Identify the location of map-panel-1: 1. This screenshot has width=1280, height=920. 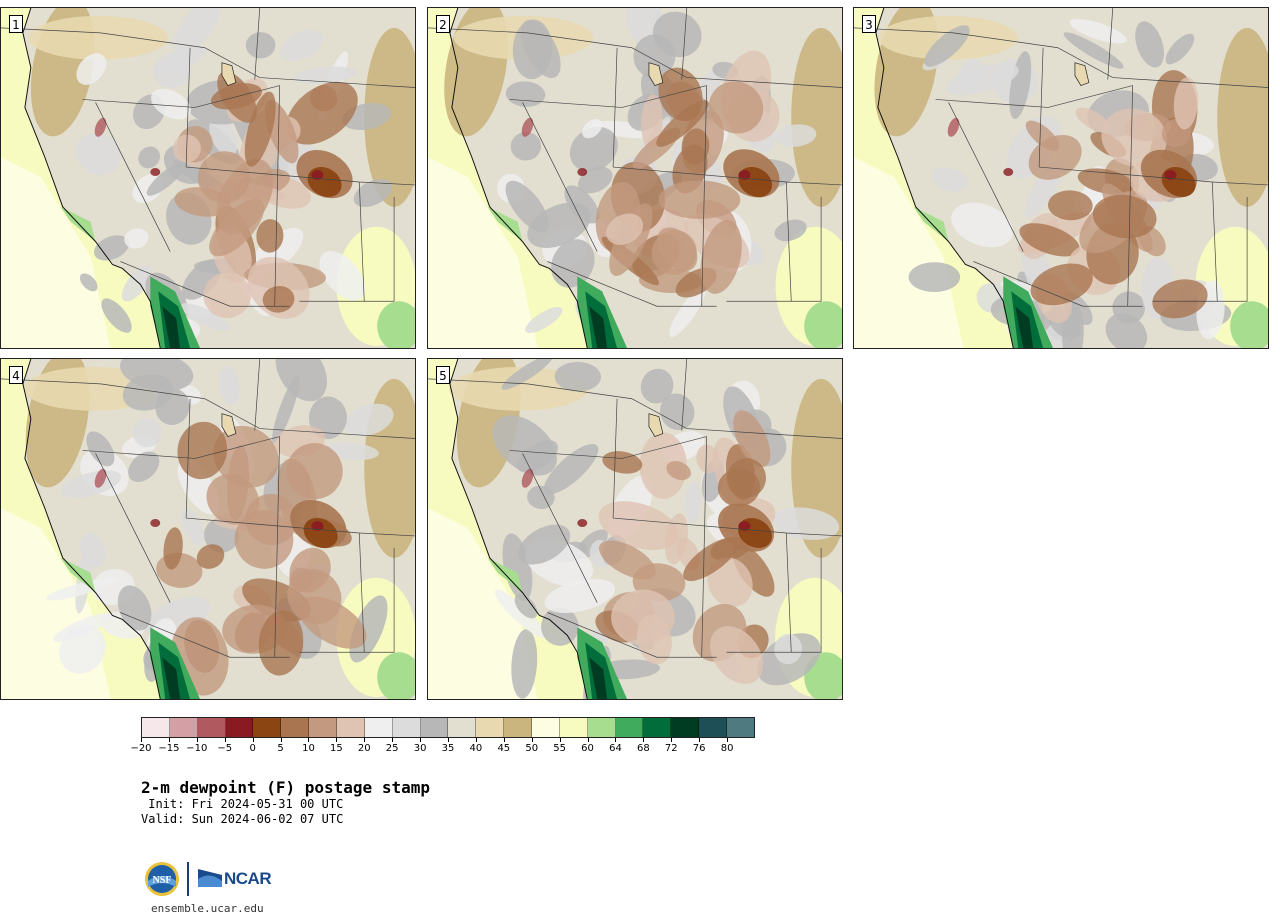
(208, 178).